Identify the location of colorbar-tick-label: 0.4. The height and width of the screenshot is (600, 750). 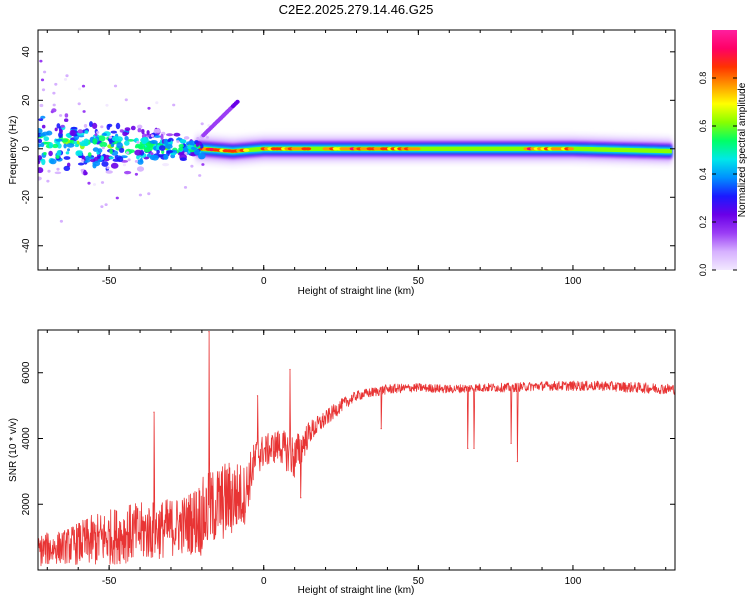
(703, 174).